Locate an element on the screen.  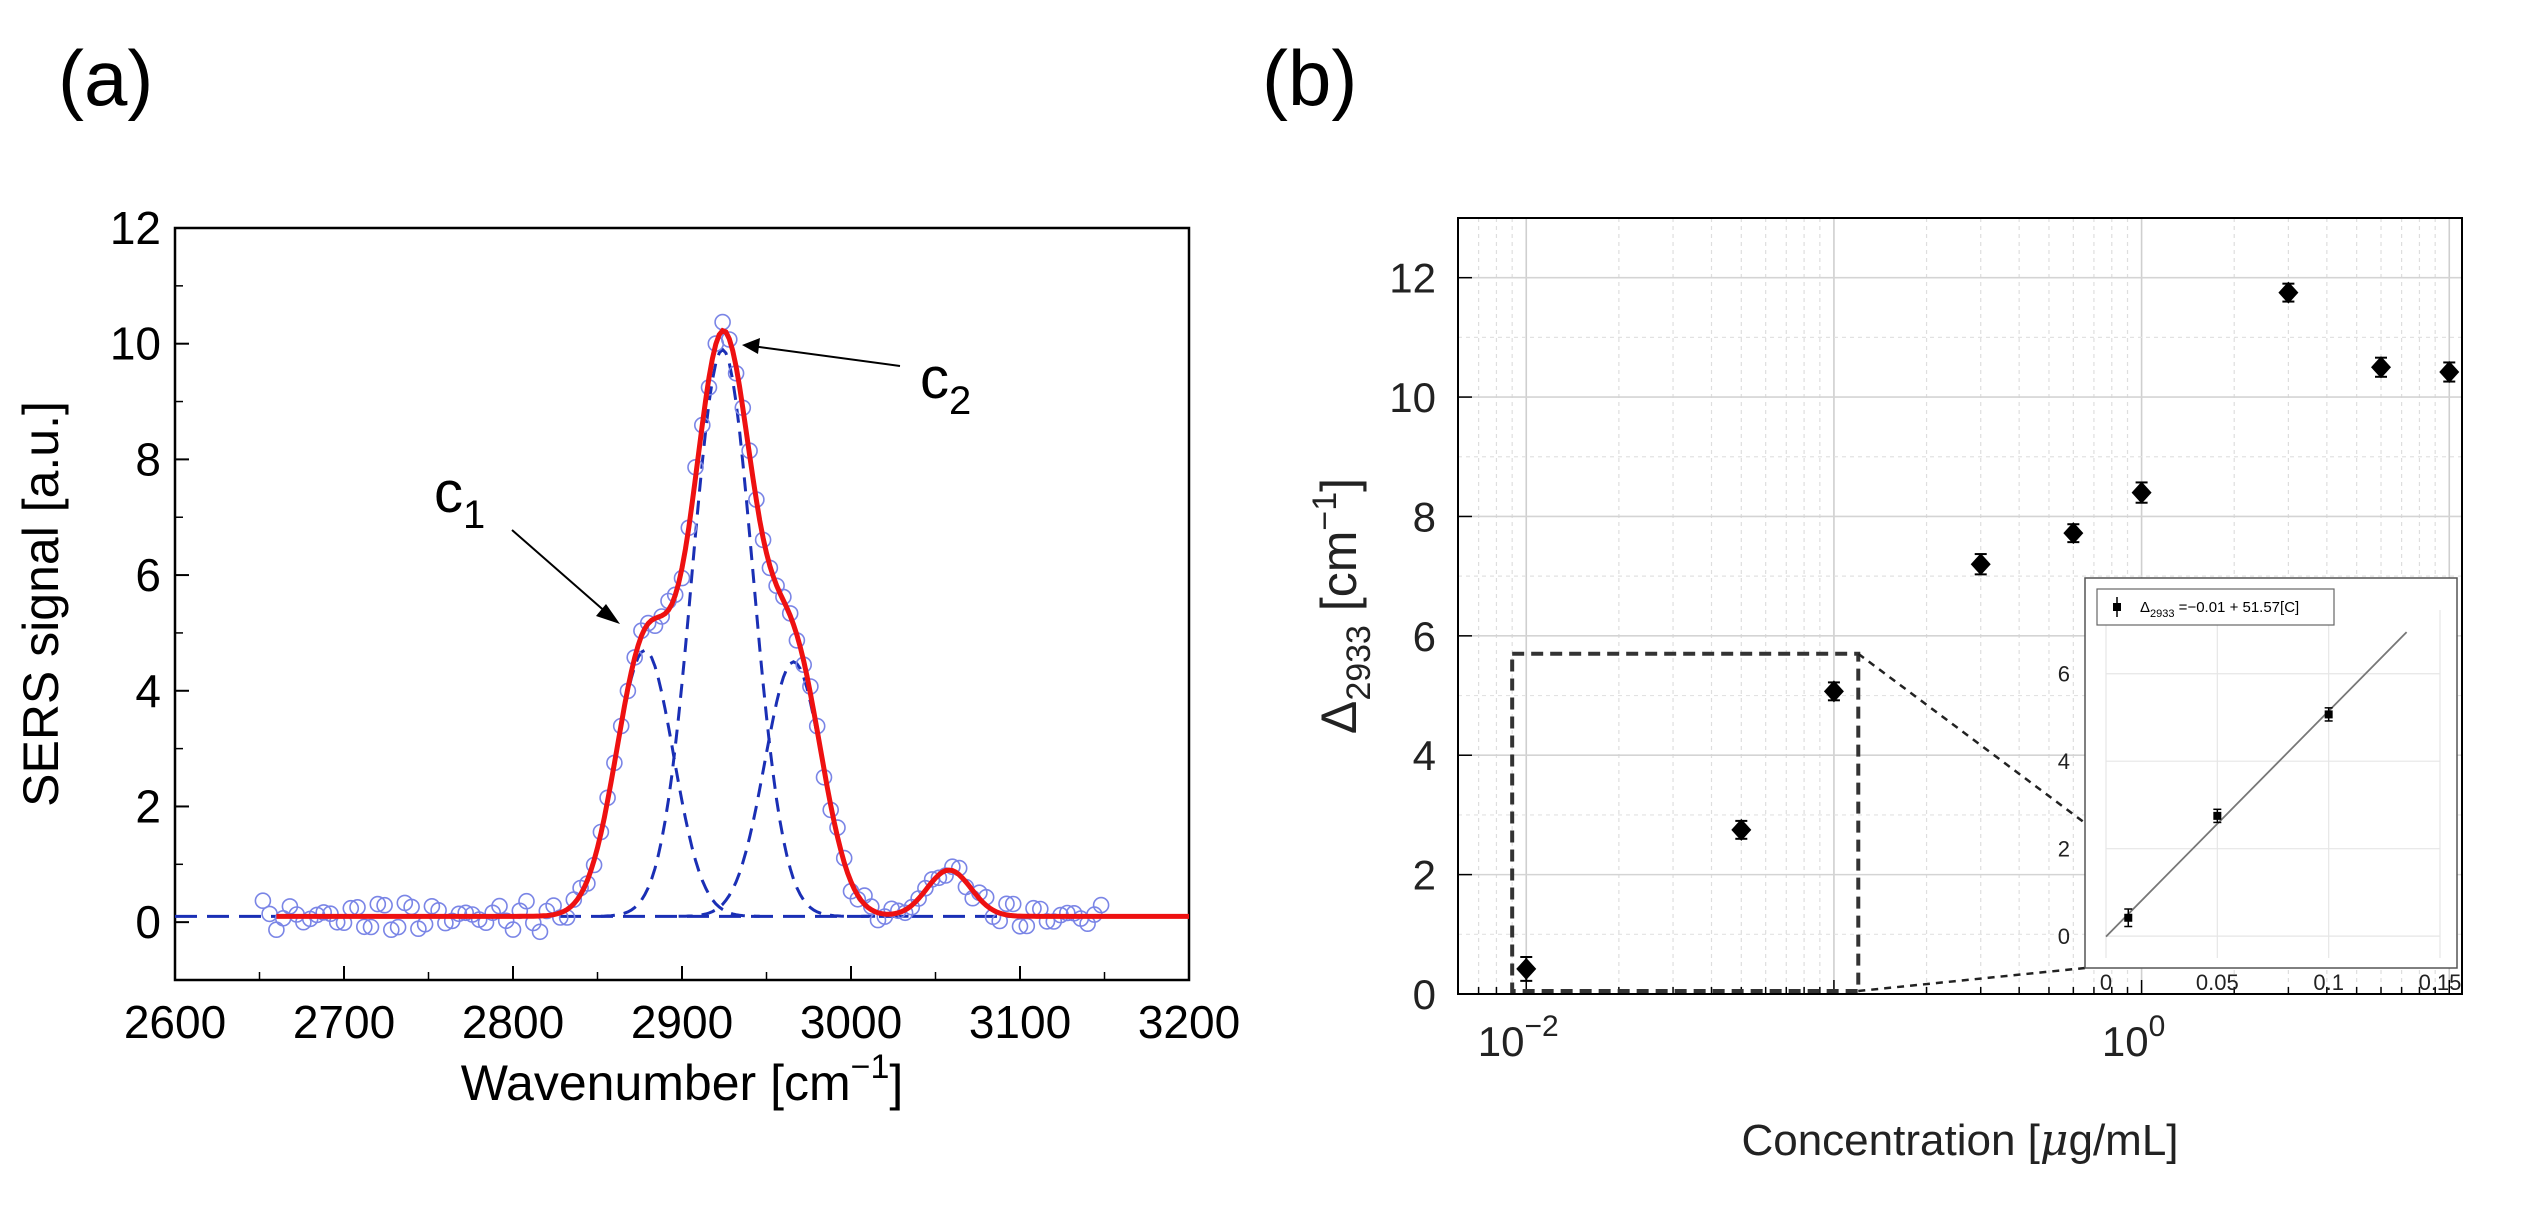
panel-a-y-tick-label: 2 is located at coordinates (148, 806).